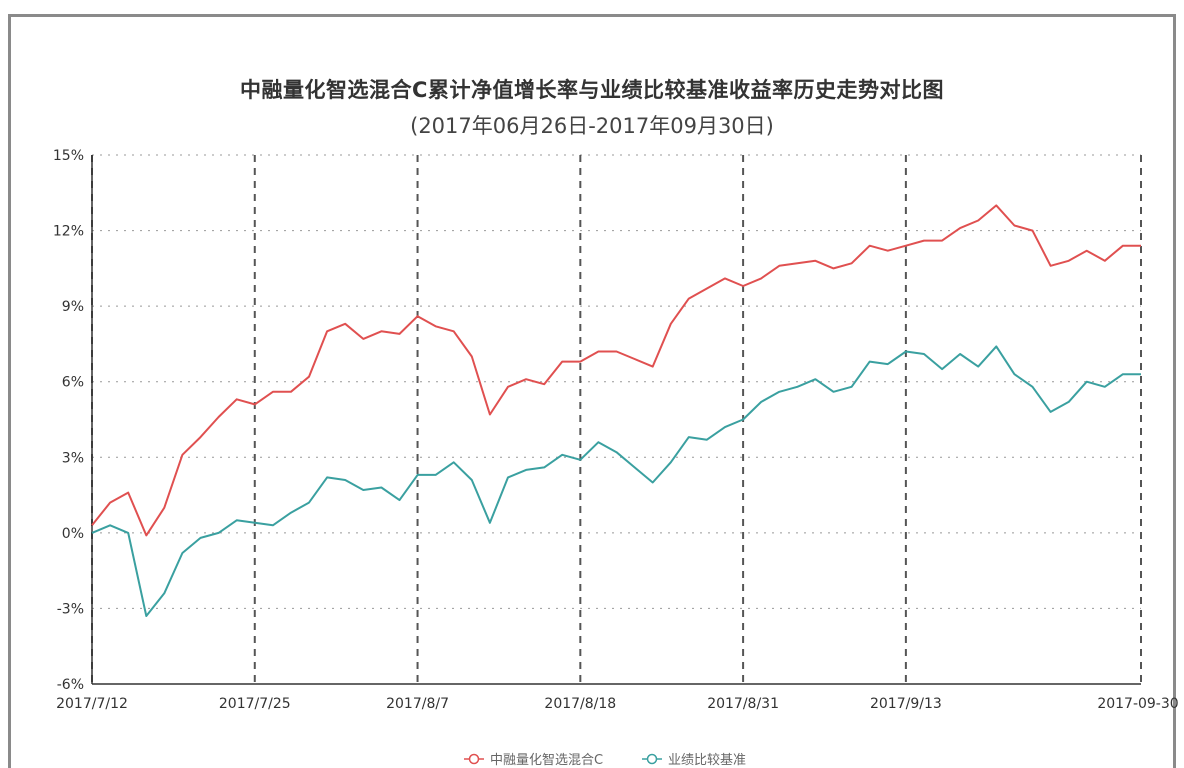  What do you see at coordinates (73, 458) in the screenshot?
I see `y-tick-label: 3%` at bounding box center [73, 458].